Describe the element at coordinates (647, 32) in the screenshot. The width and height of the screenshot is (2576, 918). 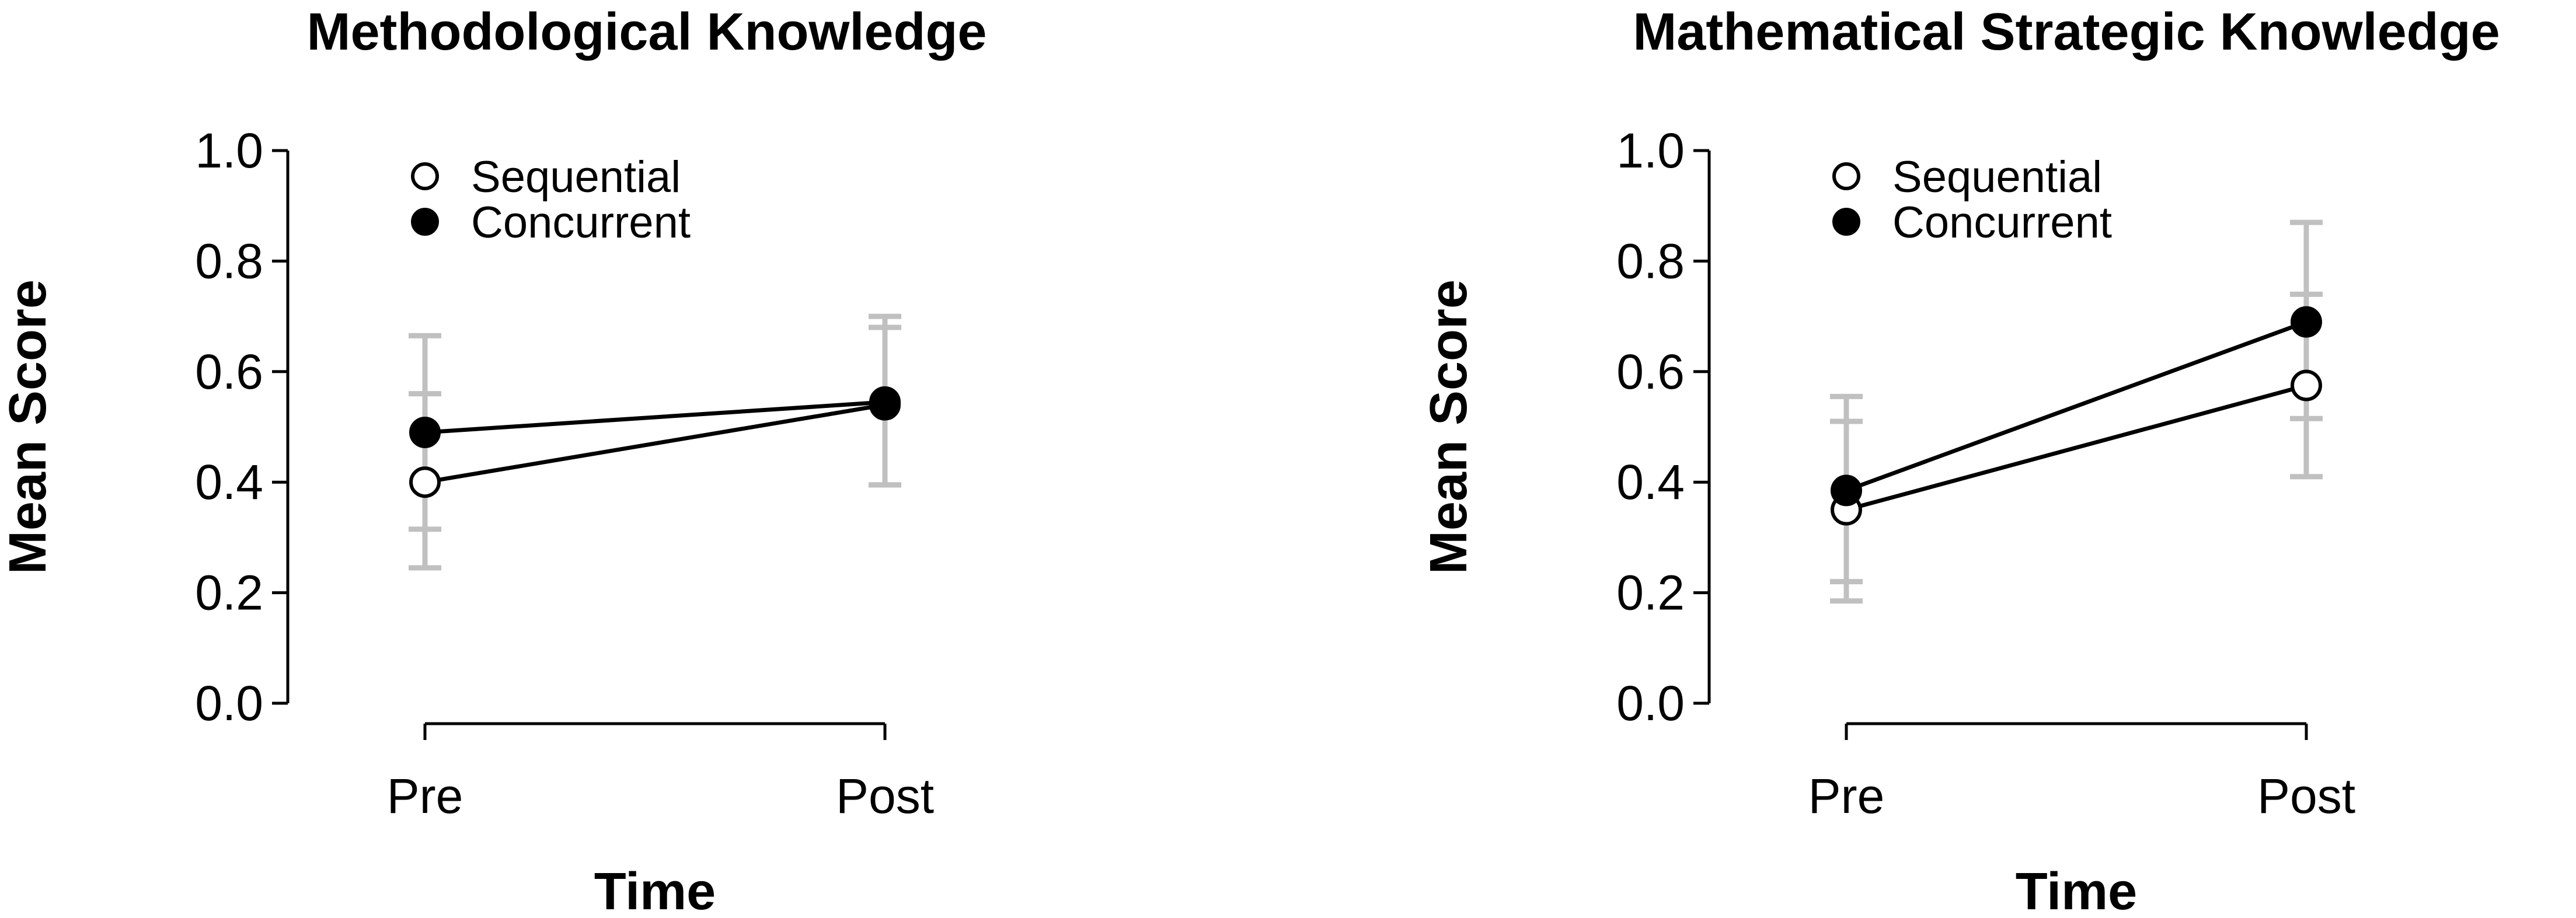
I see `chart-title: Methodological Knowledge` at that location.